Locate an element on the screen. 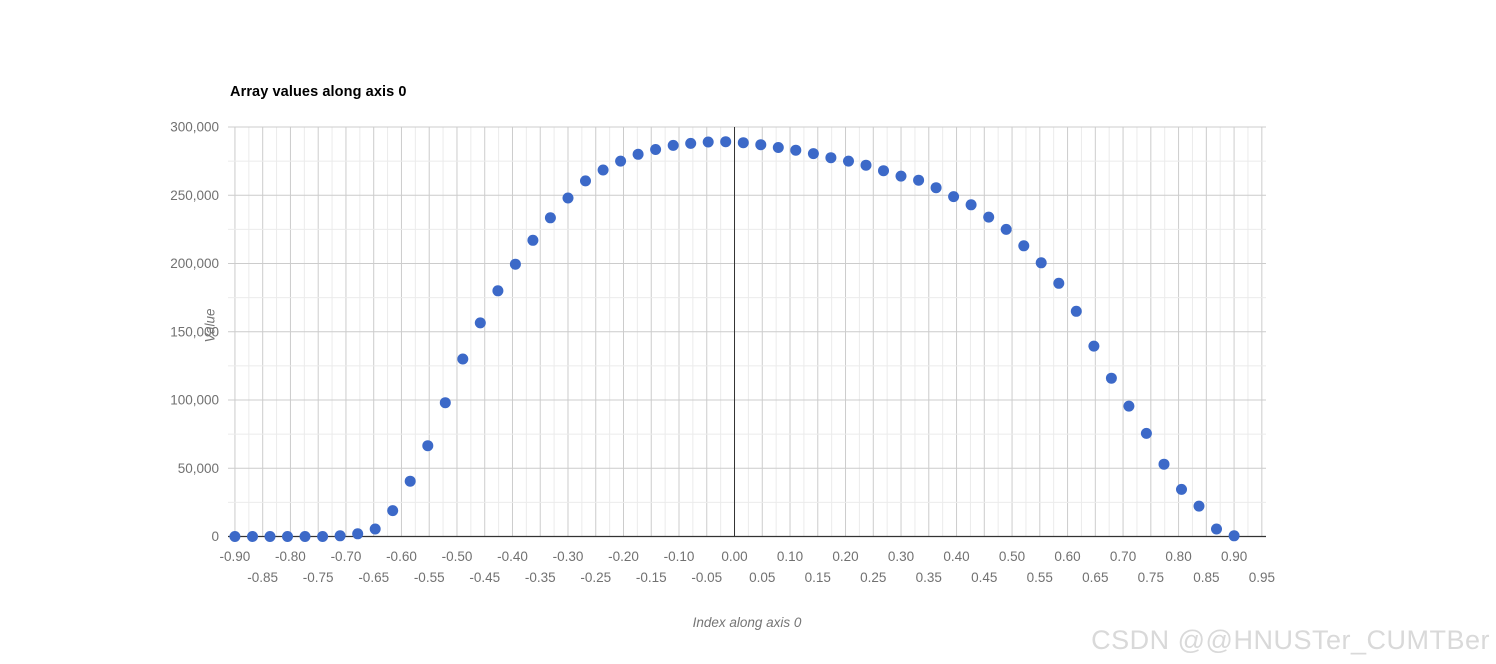 The width and height of the screenshot is (1496, 664). x-tick-label: 0.85 is located at coordinates (1206, 577).